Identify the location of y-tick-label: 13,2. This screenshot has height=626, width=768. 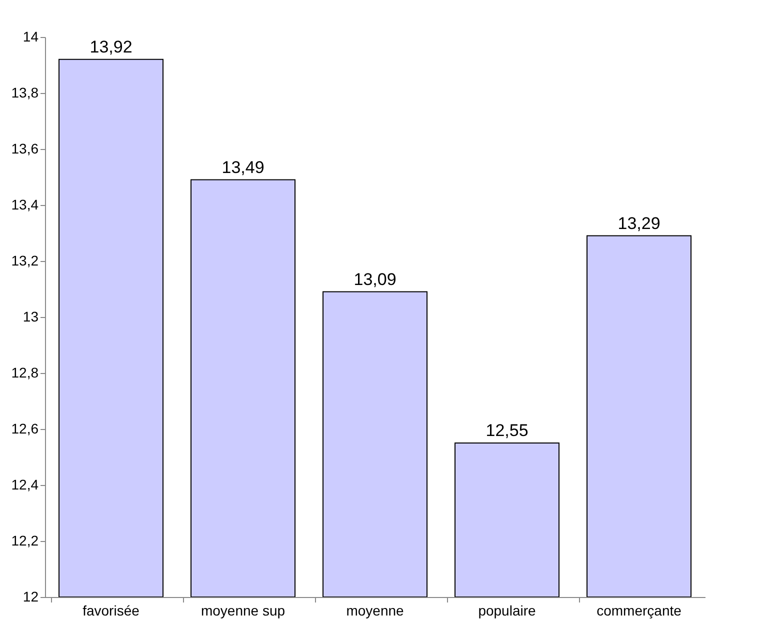
(25, 260).